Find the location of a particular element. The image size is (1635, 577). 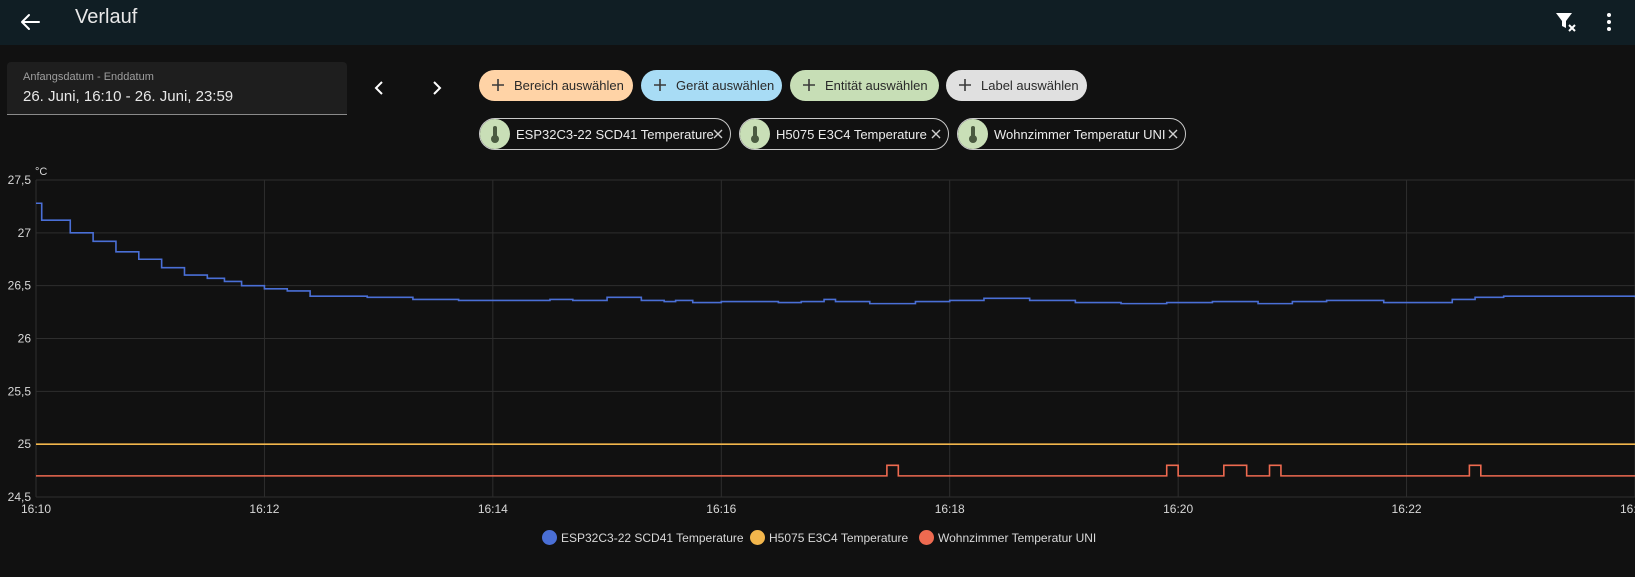

date-range-value: 26. Juni, 16:10 - 26. Juni, 23:59 is located at coordinates (128, 96).